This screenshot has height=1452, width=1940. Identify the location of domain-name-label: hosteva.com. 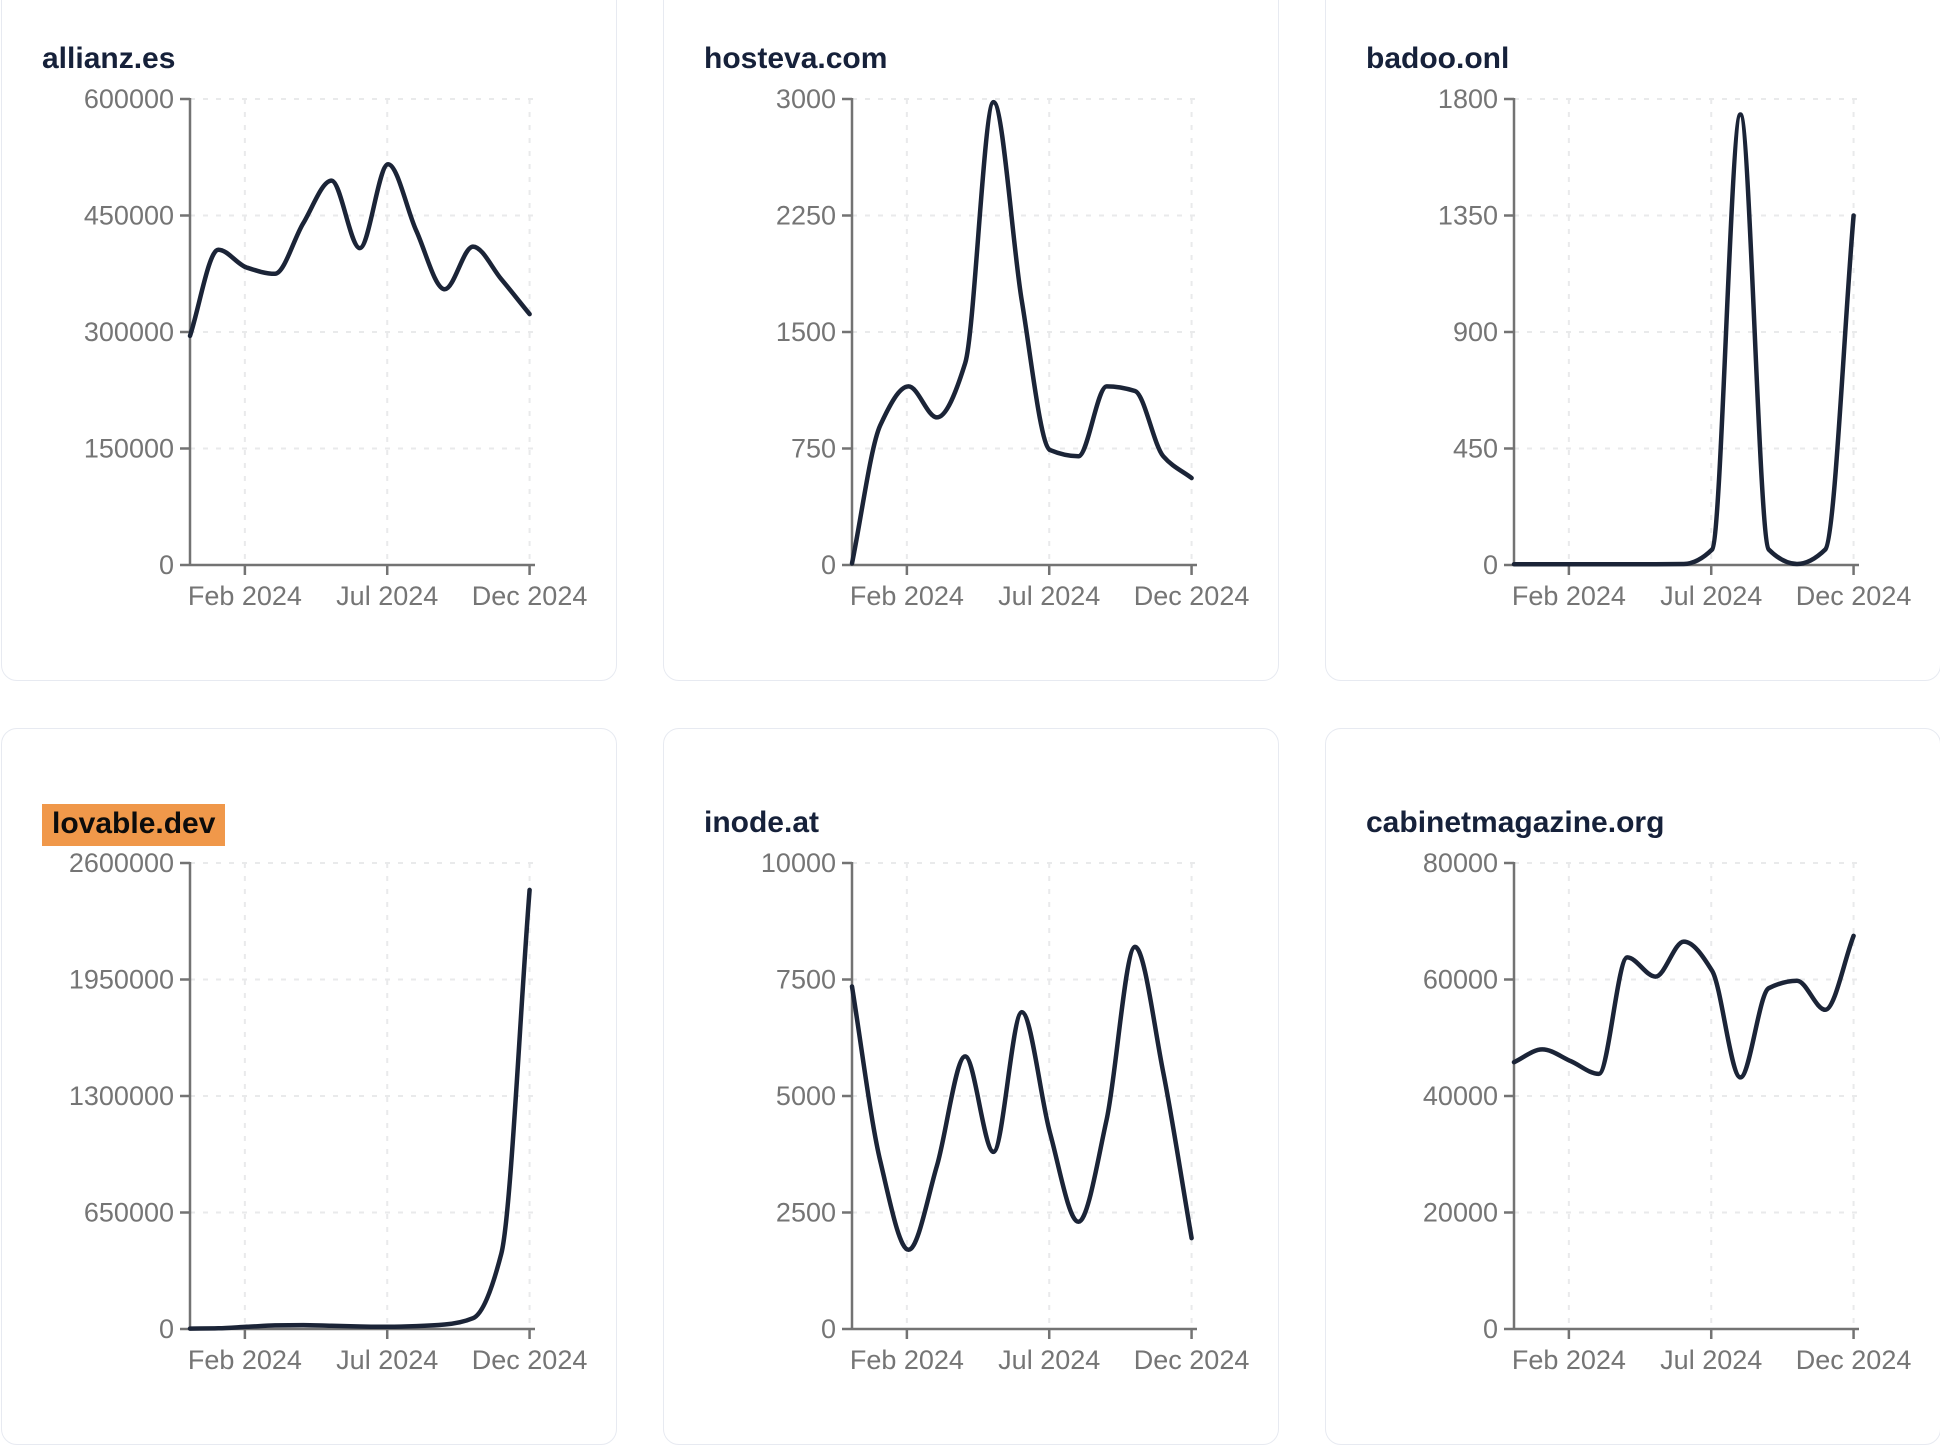
(796, 58).